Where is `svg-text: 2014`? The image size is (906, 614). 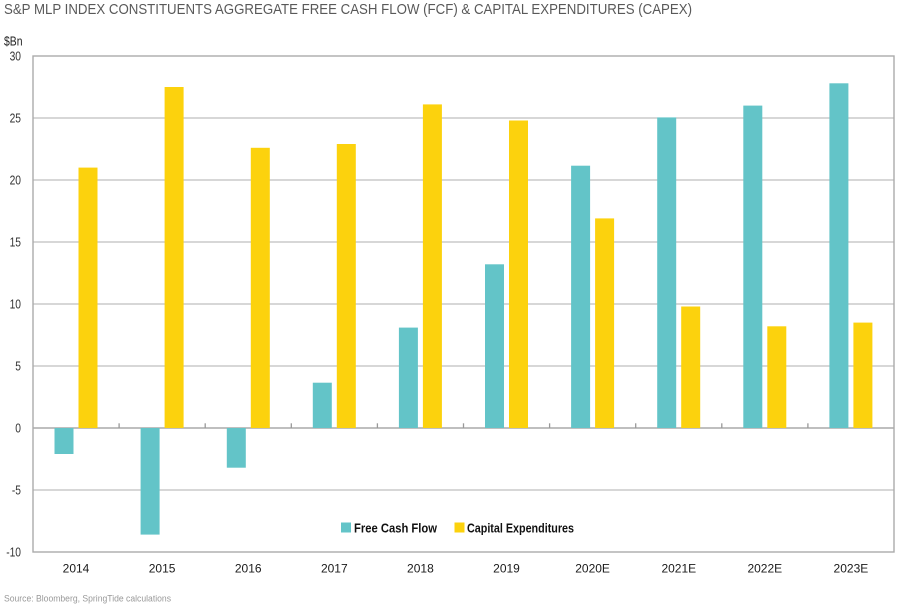 svg-text: 2014 is located at coordinates (76, 569).